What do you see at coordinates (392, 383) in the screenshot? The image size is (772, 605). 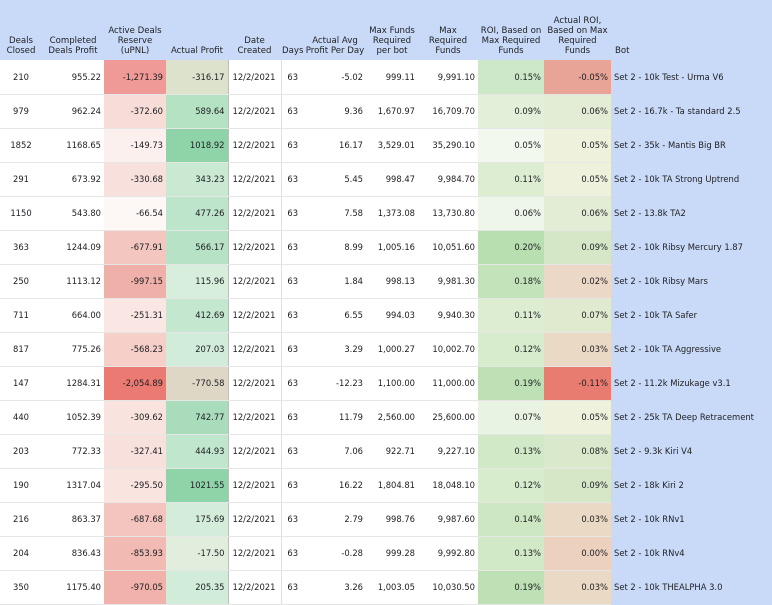 I see `cell-max-funds-bot: 1,100.00` at bounding box center [392, 383].